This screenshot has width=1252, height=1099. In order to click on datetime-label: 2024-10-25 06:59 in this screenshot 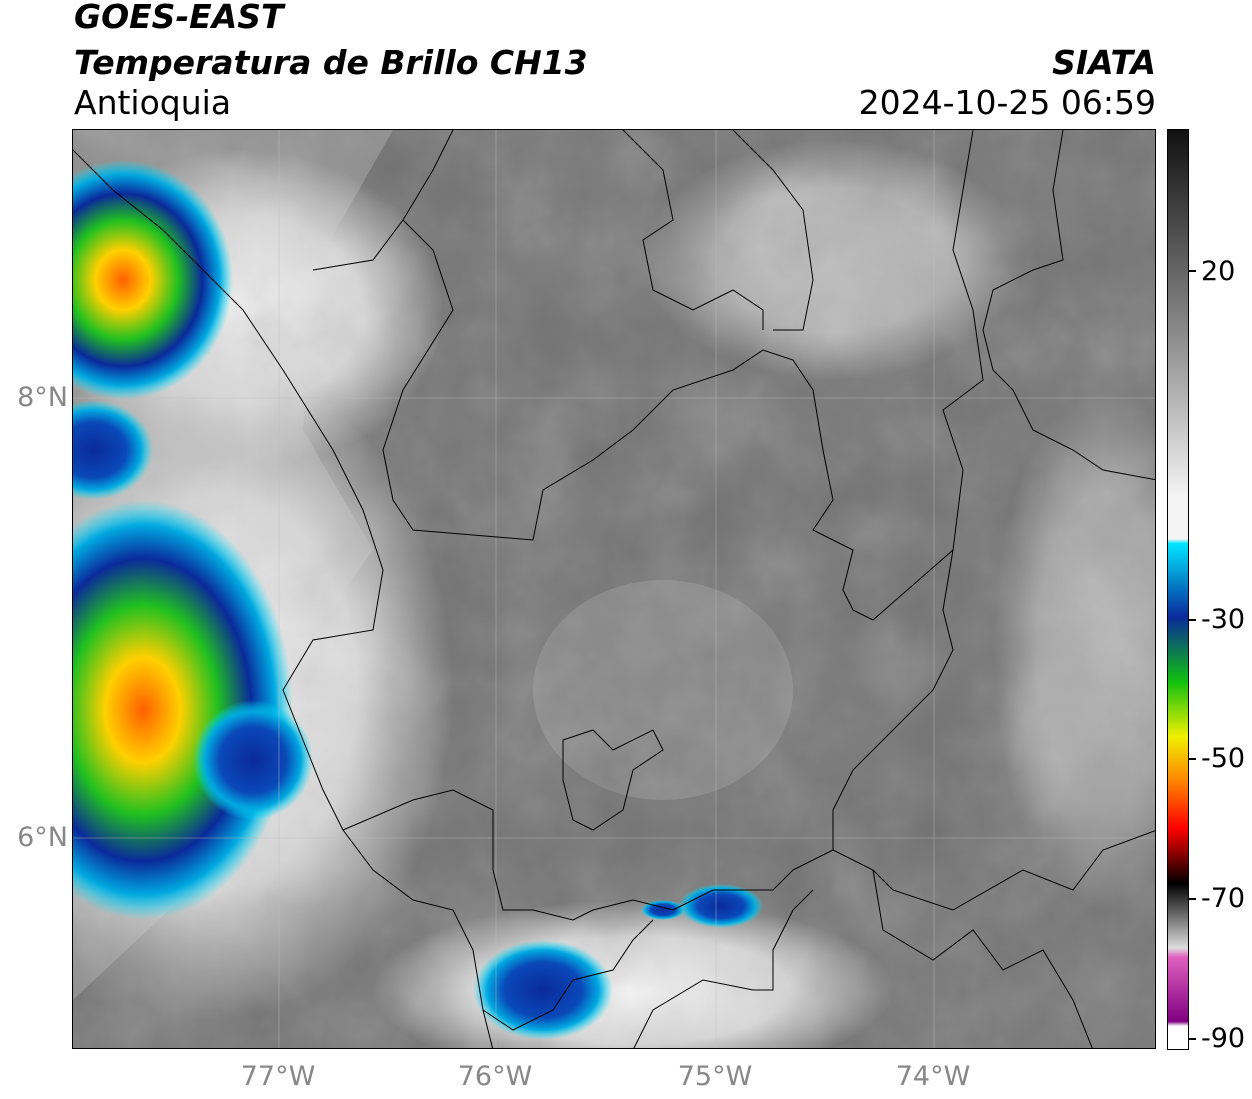, I will do `click(1007, 102)`.